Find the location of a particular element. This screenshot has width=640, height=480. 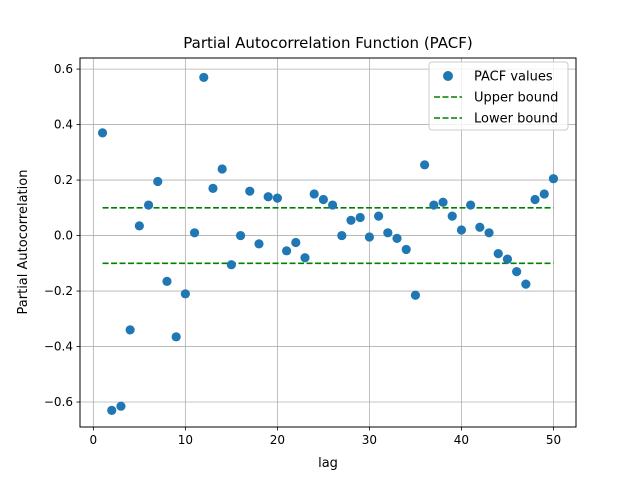

x-tick-label: 50 is located at coordinates (553, 440).